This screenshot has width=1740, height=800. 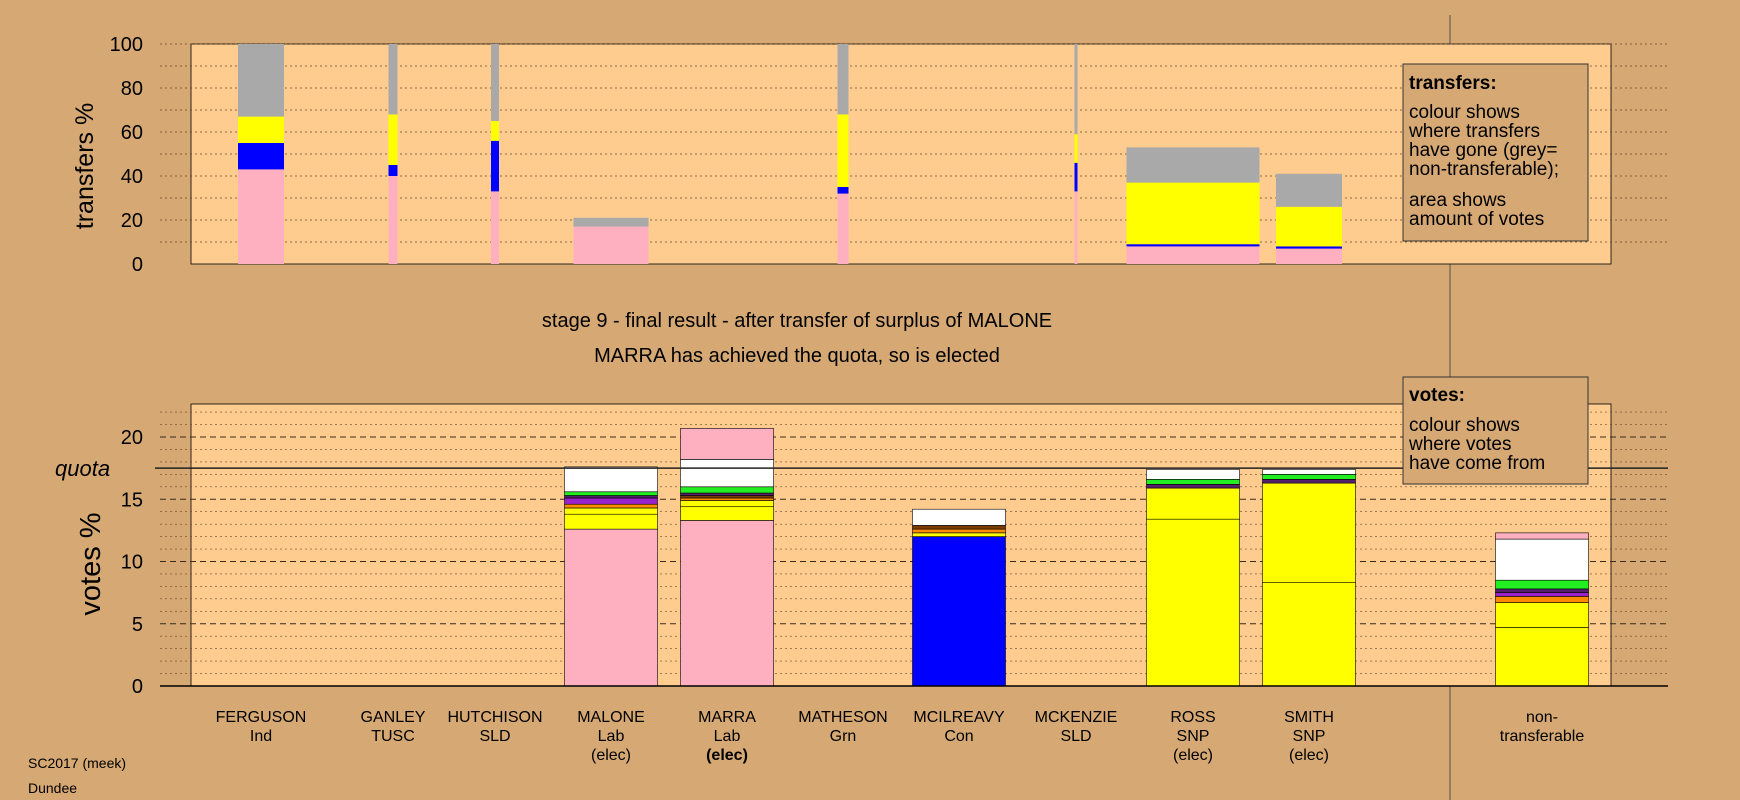 What do you see at coordinates (132, 562) in the screenshot?
I see `votes-y-ticks: 0 5 10 15 20` at bounding box center [132, 562].